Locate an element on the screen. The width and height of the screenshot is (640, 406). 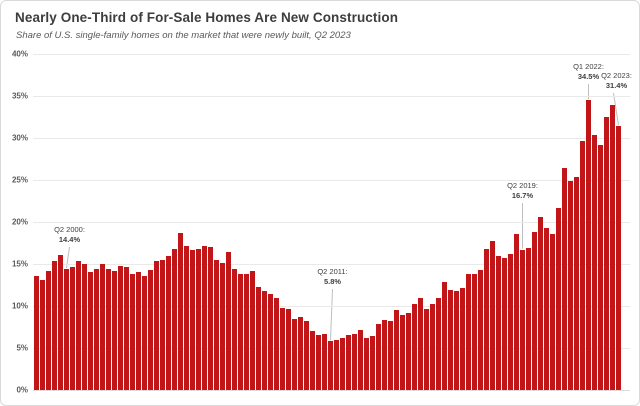
annotation-quarter-label: Q2 2011: is located at coordinates (332, 271).